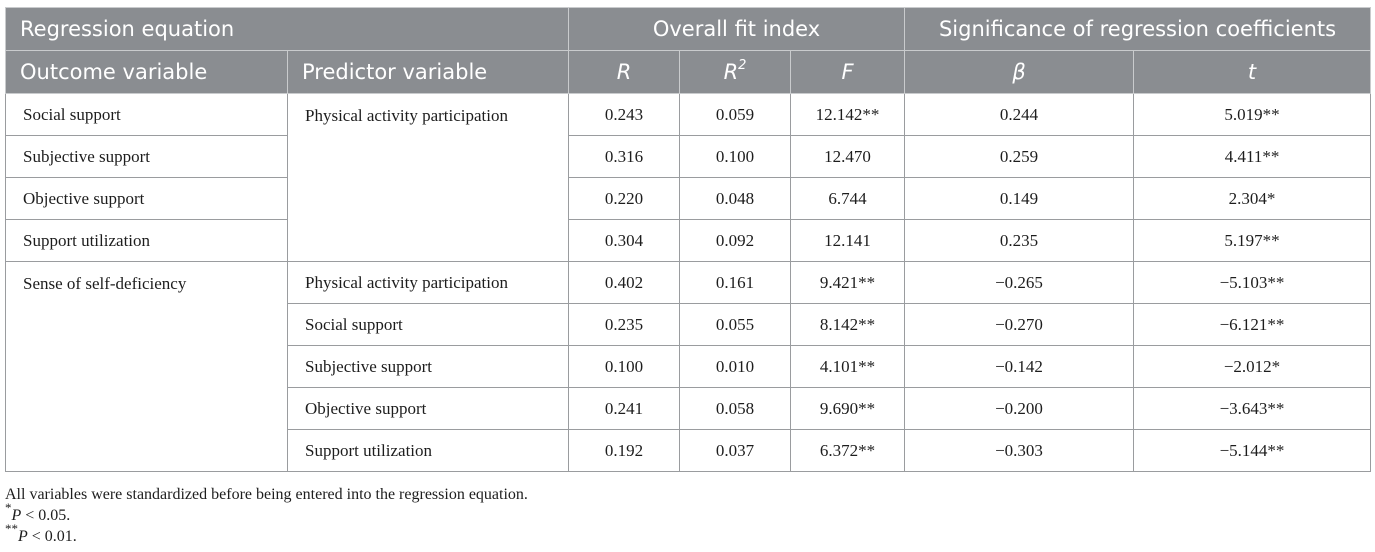  I want to click on f-cell: 9.421**, so click(848, 282).